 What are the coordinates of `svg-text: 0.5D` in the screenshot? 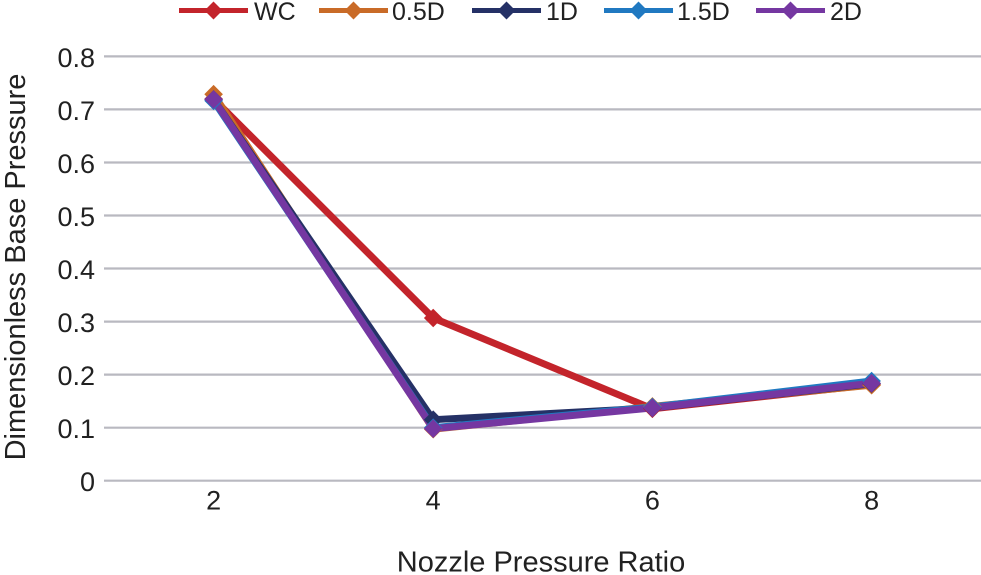 It's located at (418, 13).